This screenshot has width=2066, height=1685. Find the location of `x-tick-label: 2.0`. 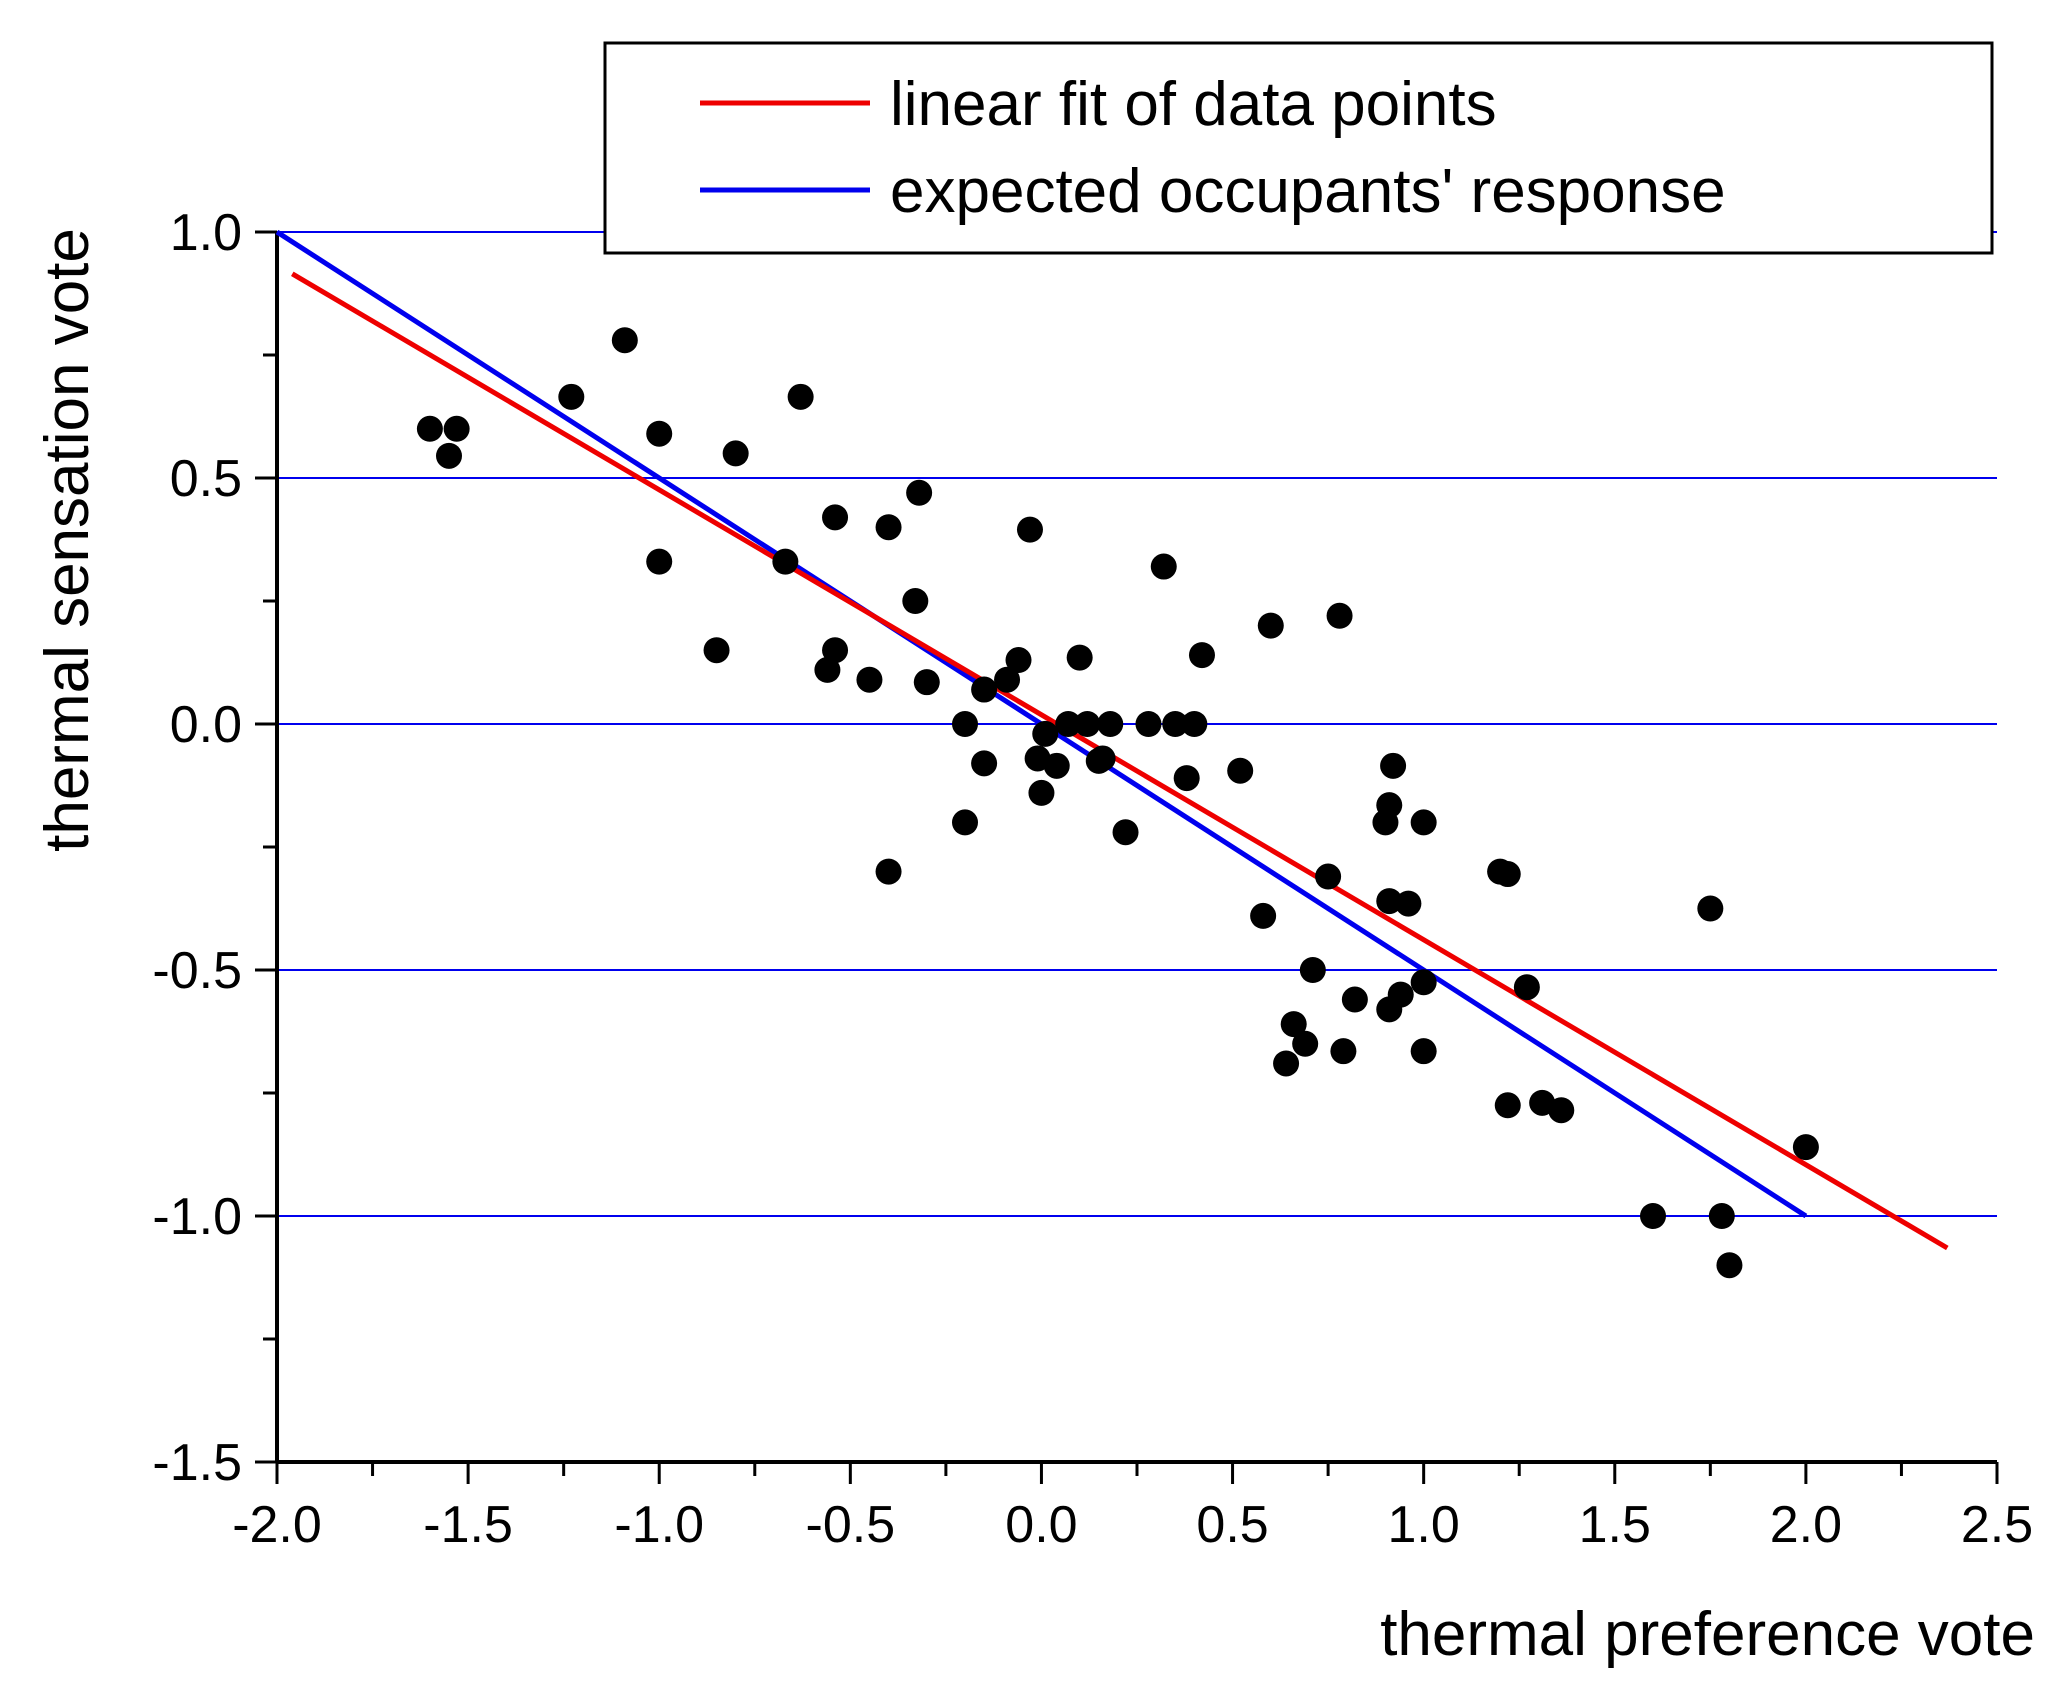

x-tick-label: 2.0 is located at coordinates (1806, 1525).